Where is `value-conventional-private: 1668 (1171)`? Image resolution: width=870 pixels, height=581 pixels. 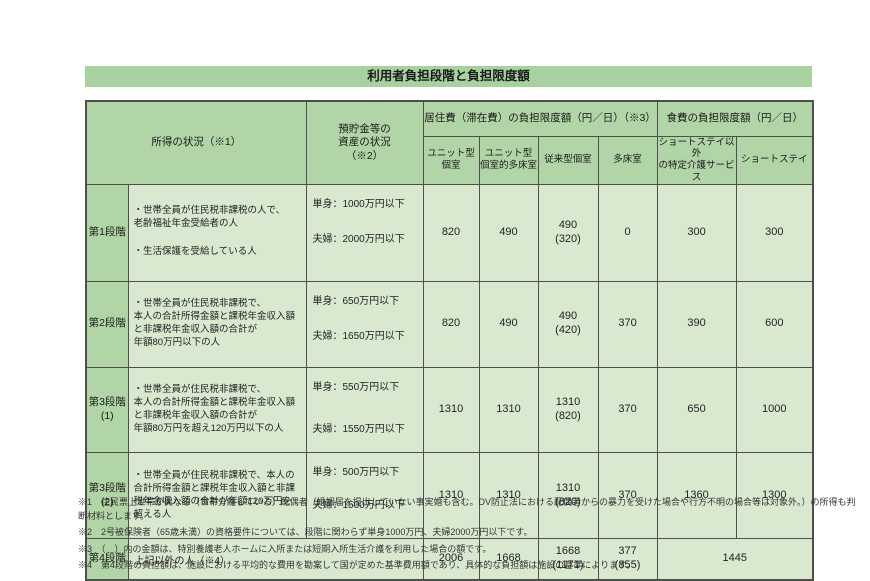
value-conventional-private: 1668 (1171) is located at coordinates (568, 559).